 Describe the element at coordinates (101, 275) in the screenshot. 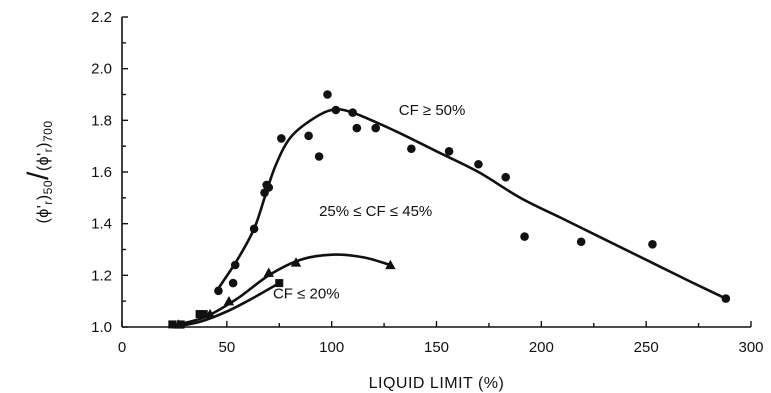

I see `y-tick-label: 1.2` at that location.